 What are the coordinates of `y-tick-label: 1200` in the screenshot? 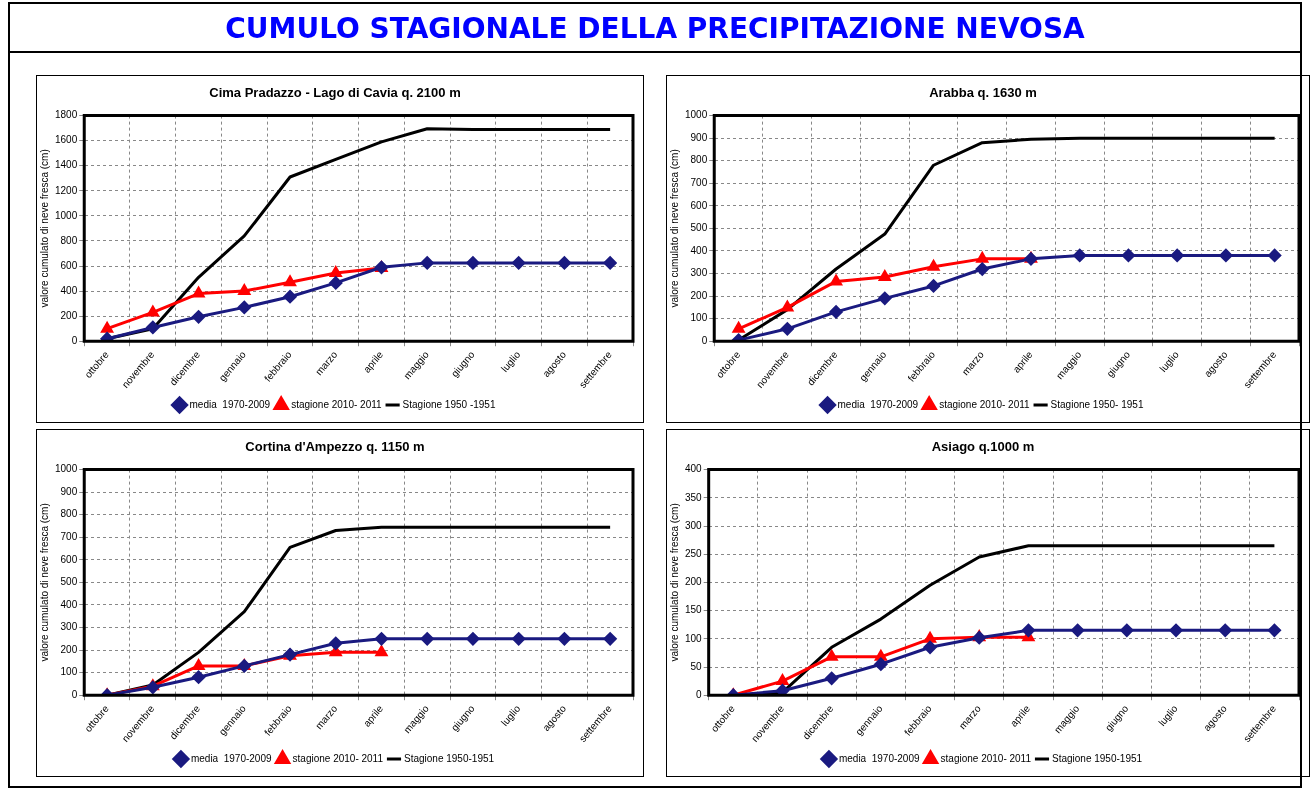 It's located at (66, 190).